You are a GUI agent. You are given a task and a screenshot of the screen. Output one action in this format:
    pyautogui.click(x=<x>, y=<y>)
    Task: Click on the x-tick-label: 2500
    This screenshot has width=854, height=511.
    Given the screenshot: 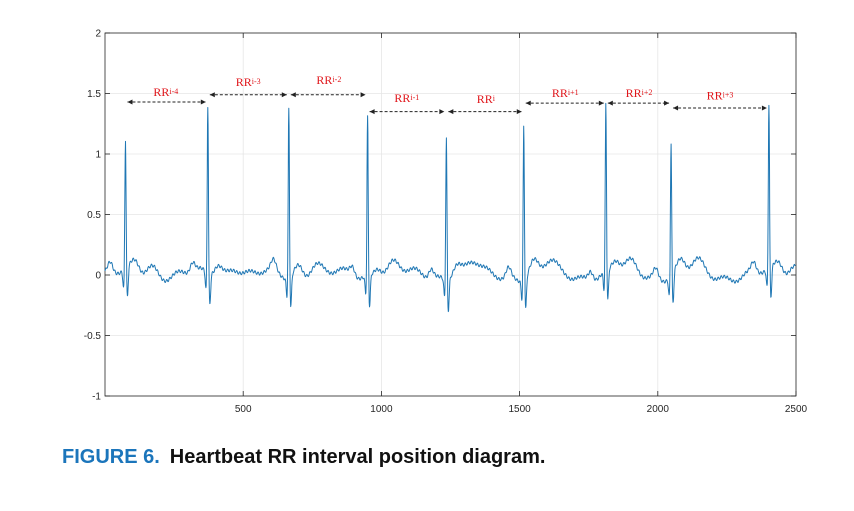 What is the action you would take?
    pyautogui.click(x=796, y=409)
    